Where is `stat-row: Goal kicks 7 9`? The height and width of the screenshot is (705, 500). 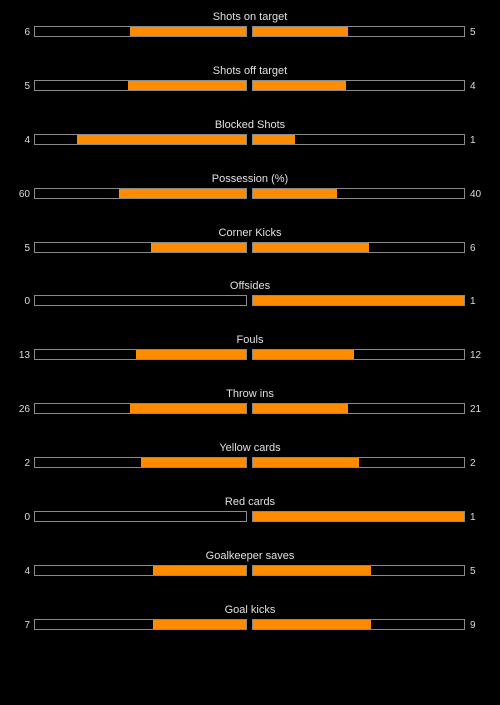
stat-row: Goal kicks 7 9 is located at coordinates (250, 630).